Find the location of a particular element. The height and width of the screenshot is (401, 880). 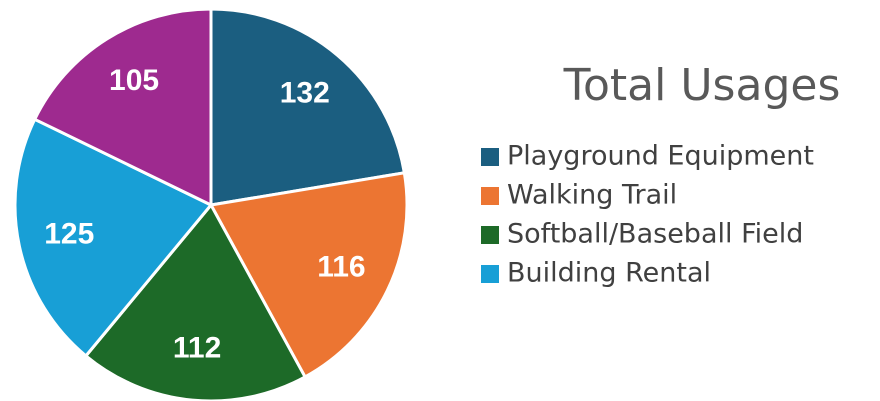

legend-label: Playground Equipment is located at coordinates (660, 156).